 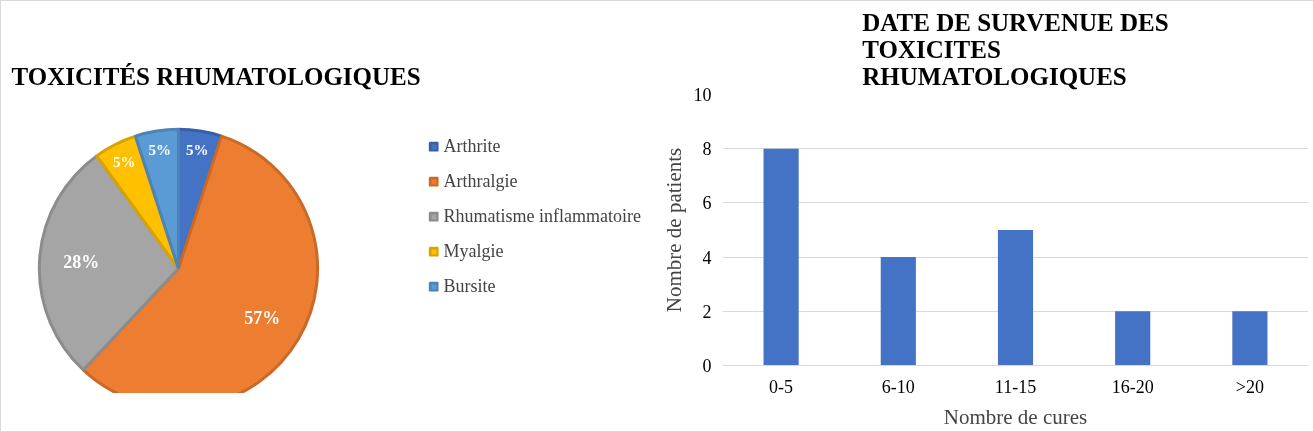 What do you see at coordinates (473, 251) in the screenshot?
I see `legend-label: Myalgie` at bounding box center [473, 251].